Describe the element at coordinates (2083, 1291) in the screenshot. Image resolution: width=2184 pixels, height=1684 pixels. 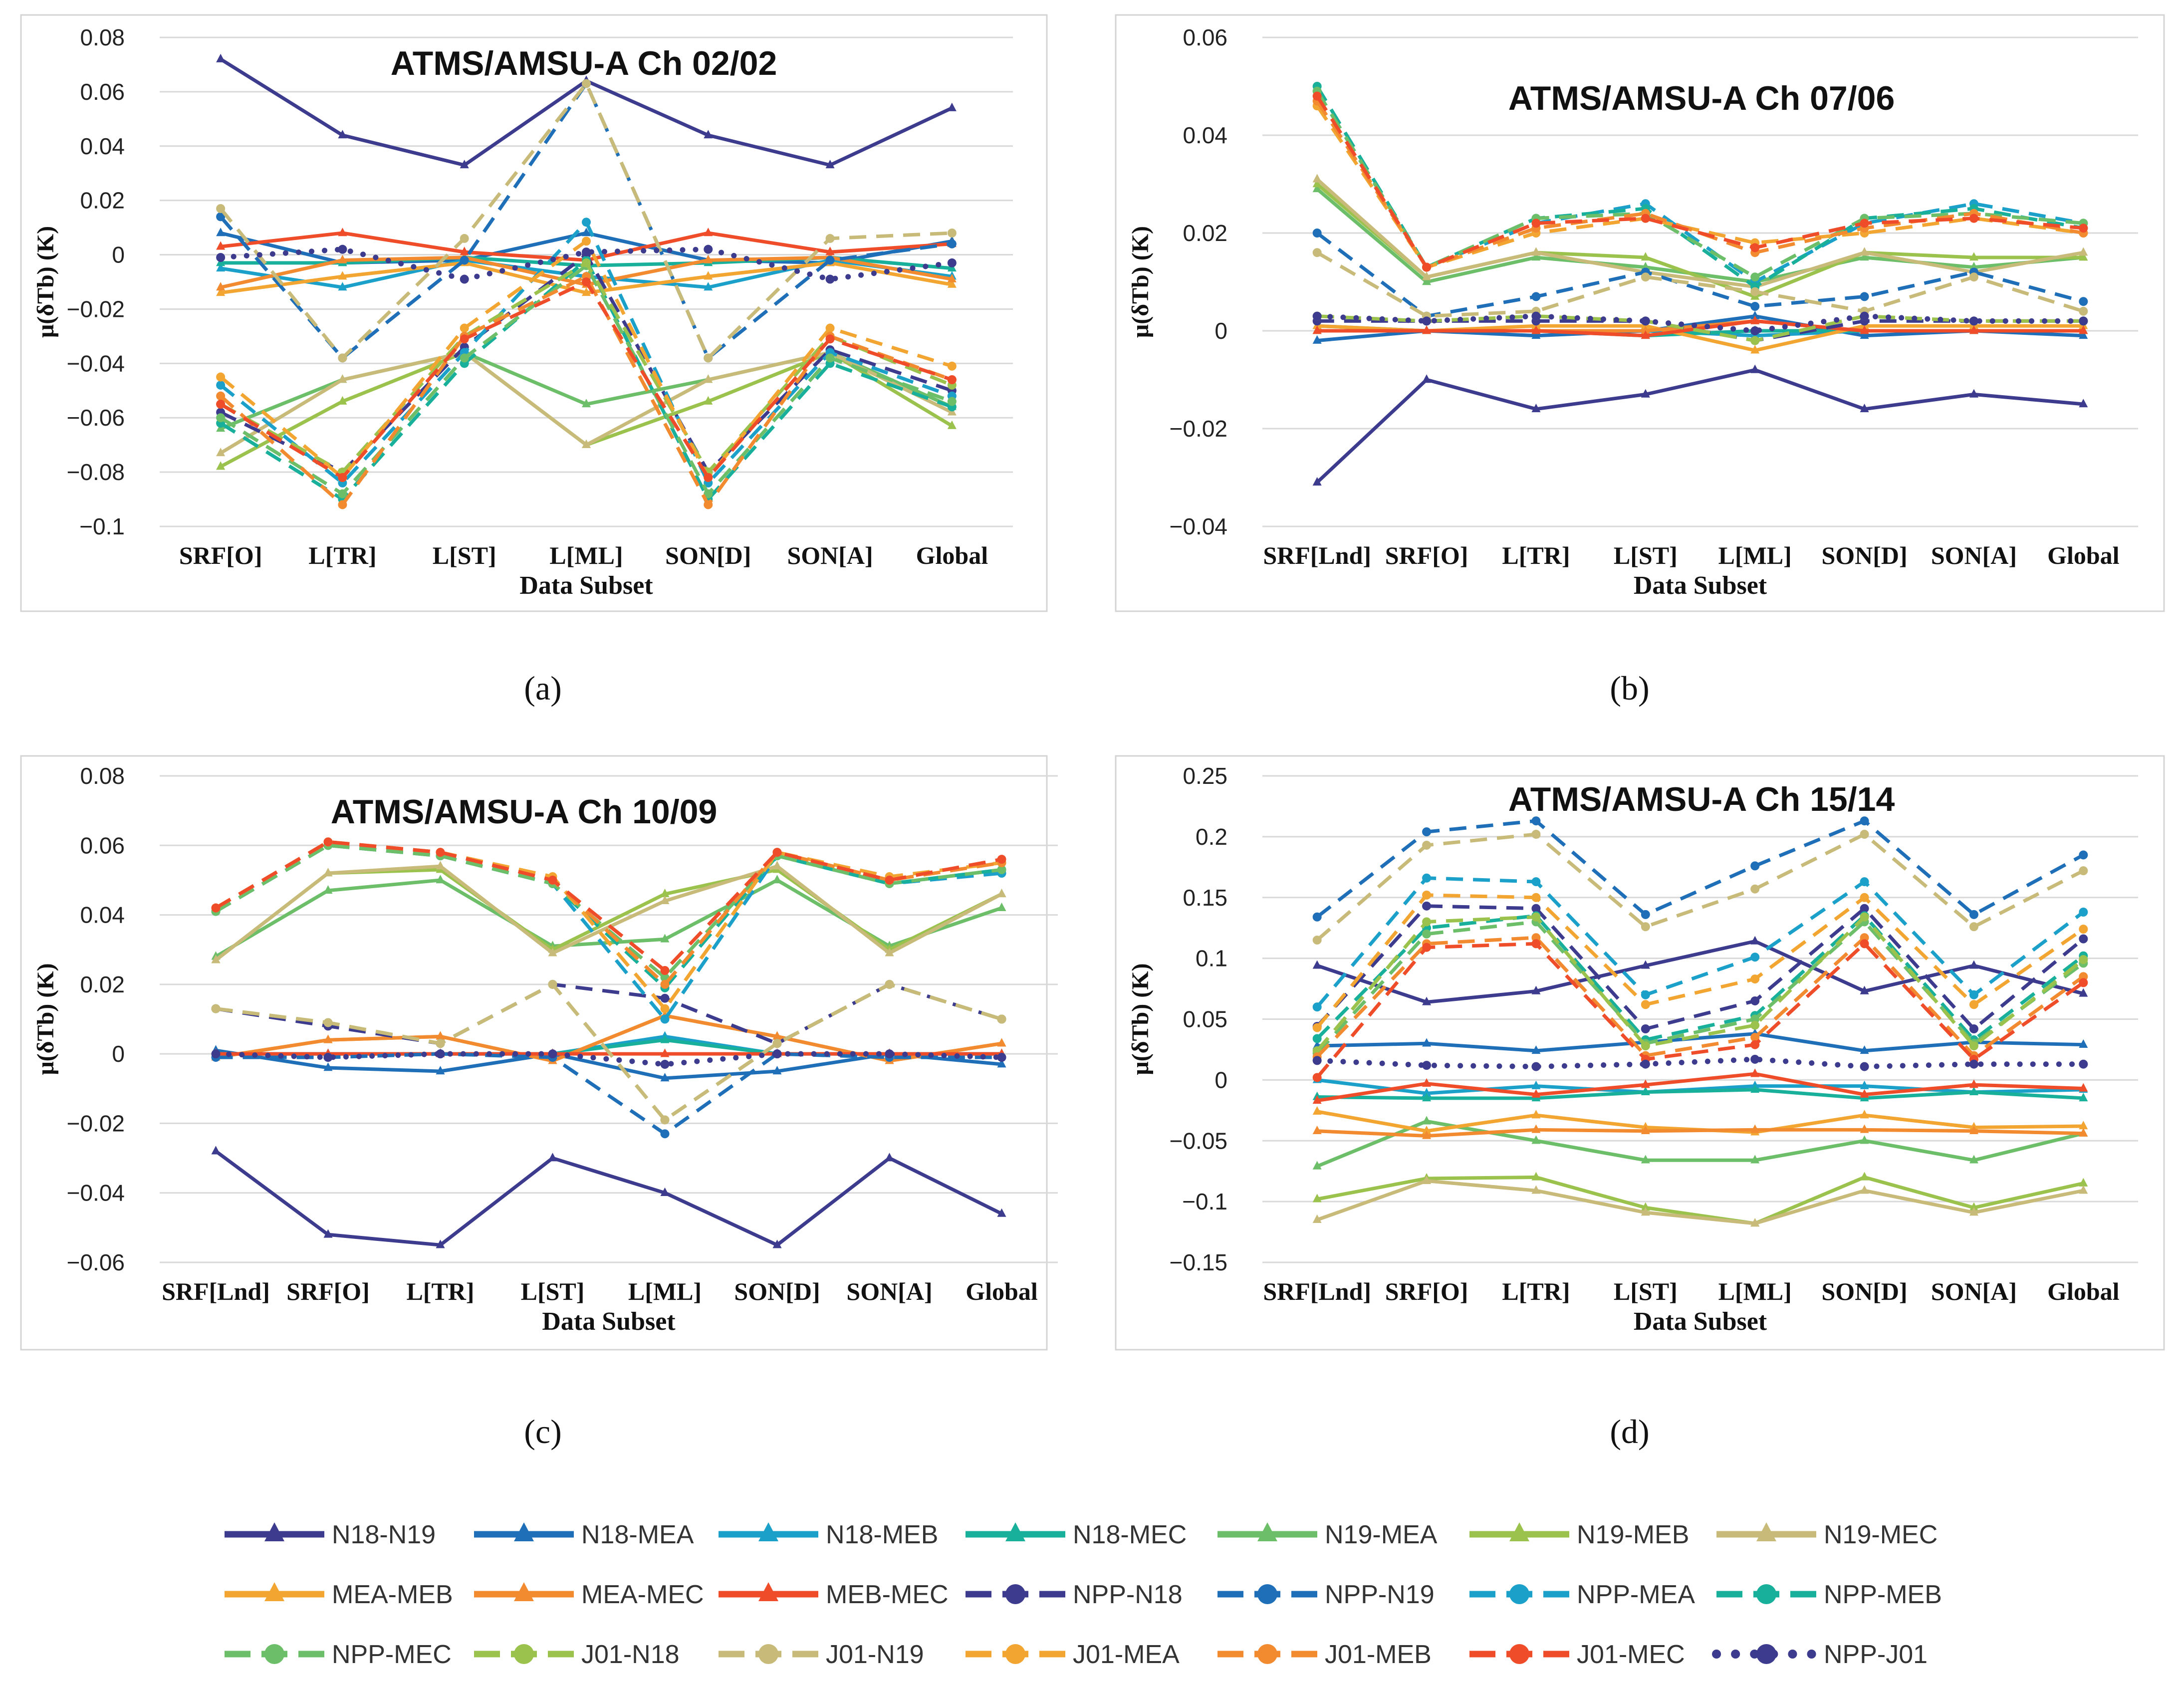
I see `x-tick-label: Global` at that location.